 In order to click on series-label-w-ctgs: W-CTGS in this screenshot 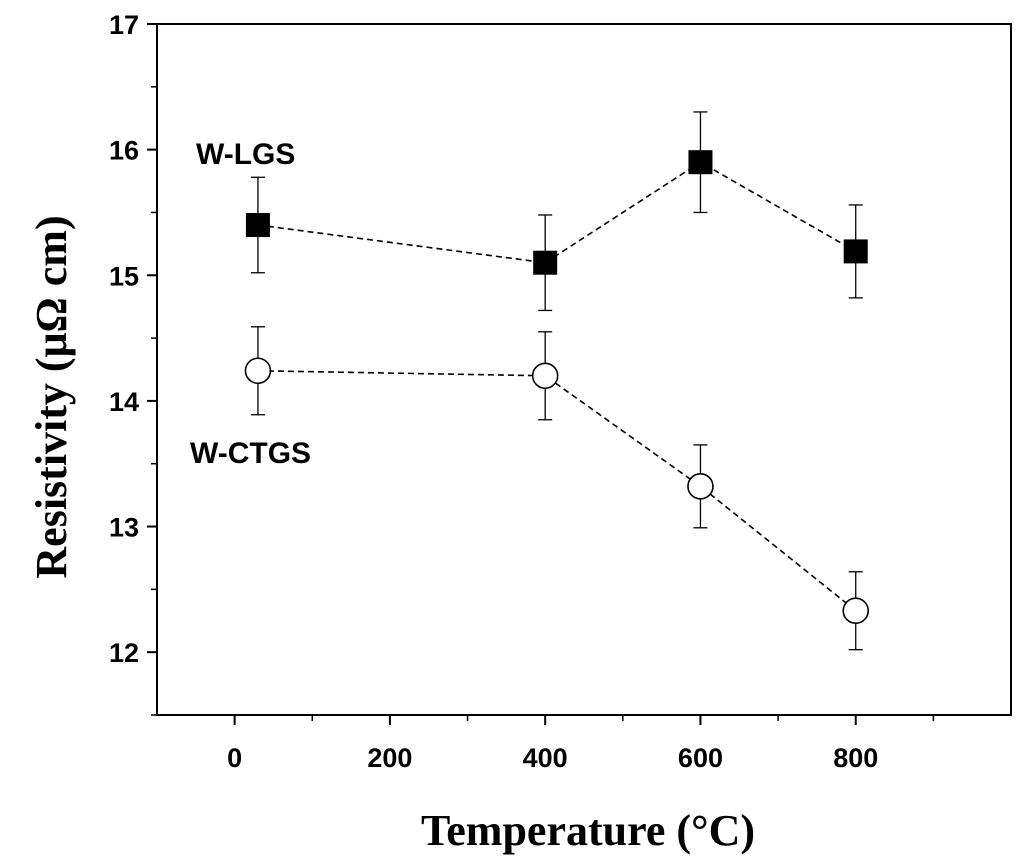, I will do `click(250, 453)`.